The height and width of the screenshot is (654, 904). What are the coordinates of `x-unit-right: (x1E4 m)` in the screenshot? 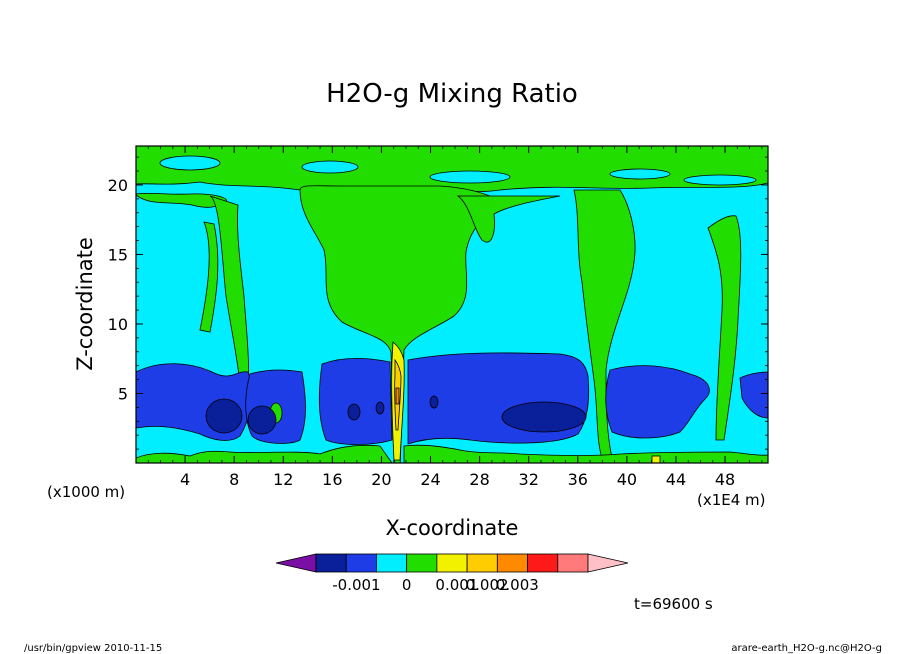 It's located at (731, 500).